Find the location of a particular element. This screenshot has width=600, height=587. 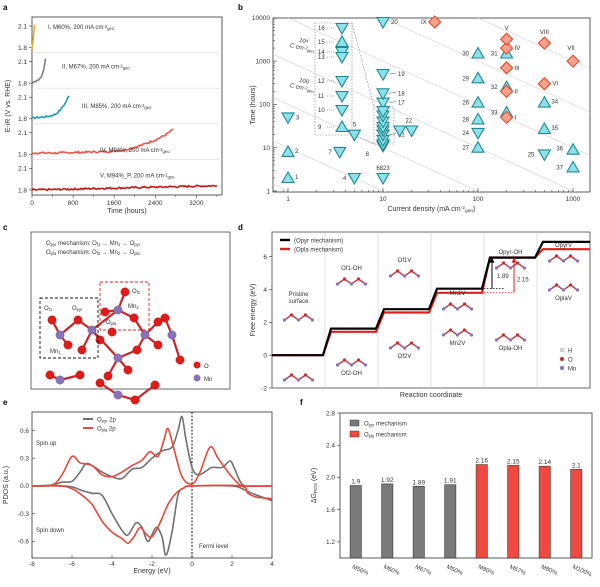

pointer-arrow is located at coordinates (392, 134).